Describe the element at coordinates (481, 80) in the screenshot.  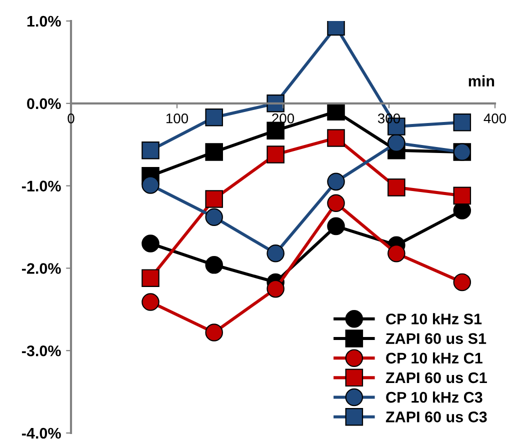
I see `x-axis-title: min` at that location.